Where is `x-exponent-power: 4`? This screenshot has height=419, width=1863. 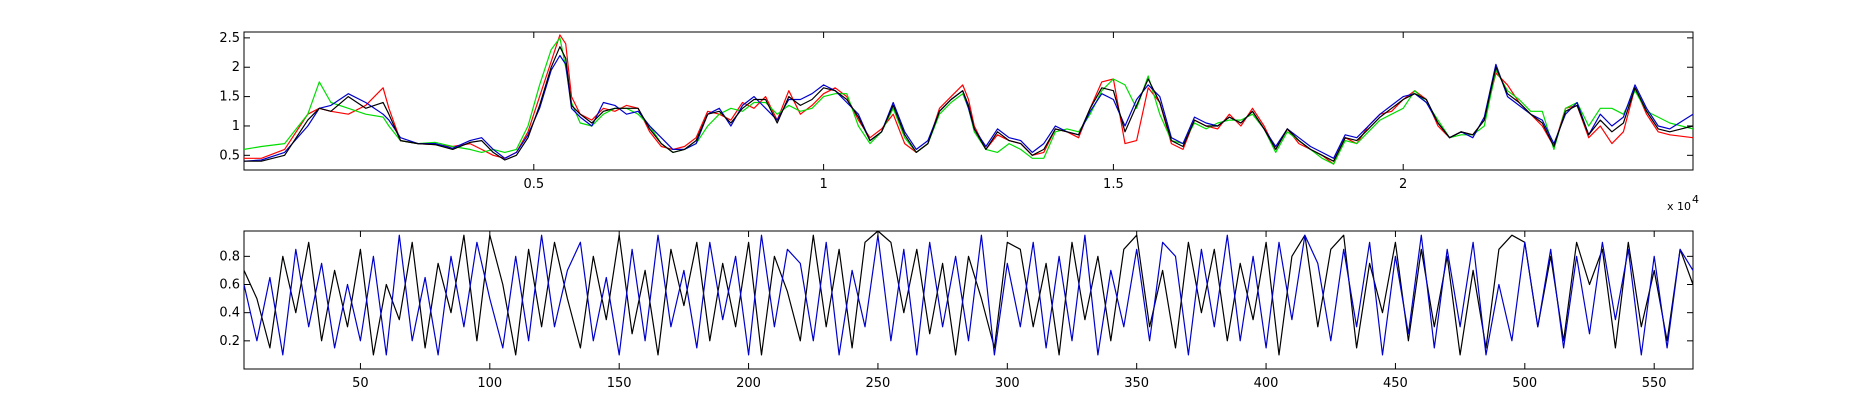
x-exponent-power: 4 is located at coordinates (1695, 199).